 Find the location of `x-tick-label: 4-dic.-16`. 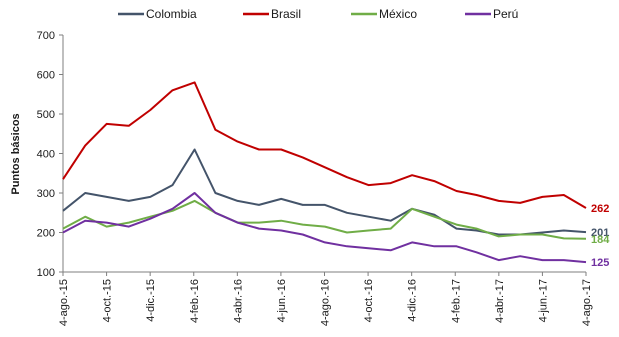

x-tick-label: 4-dic.-16 is located at coordinates (413, 300).